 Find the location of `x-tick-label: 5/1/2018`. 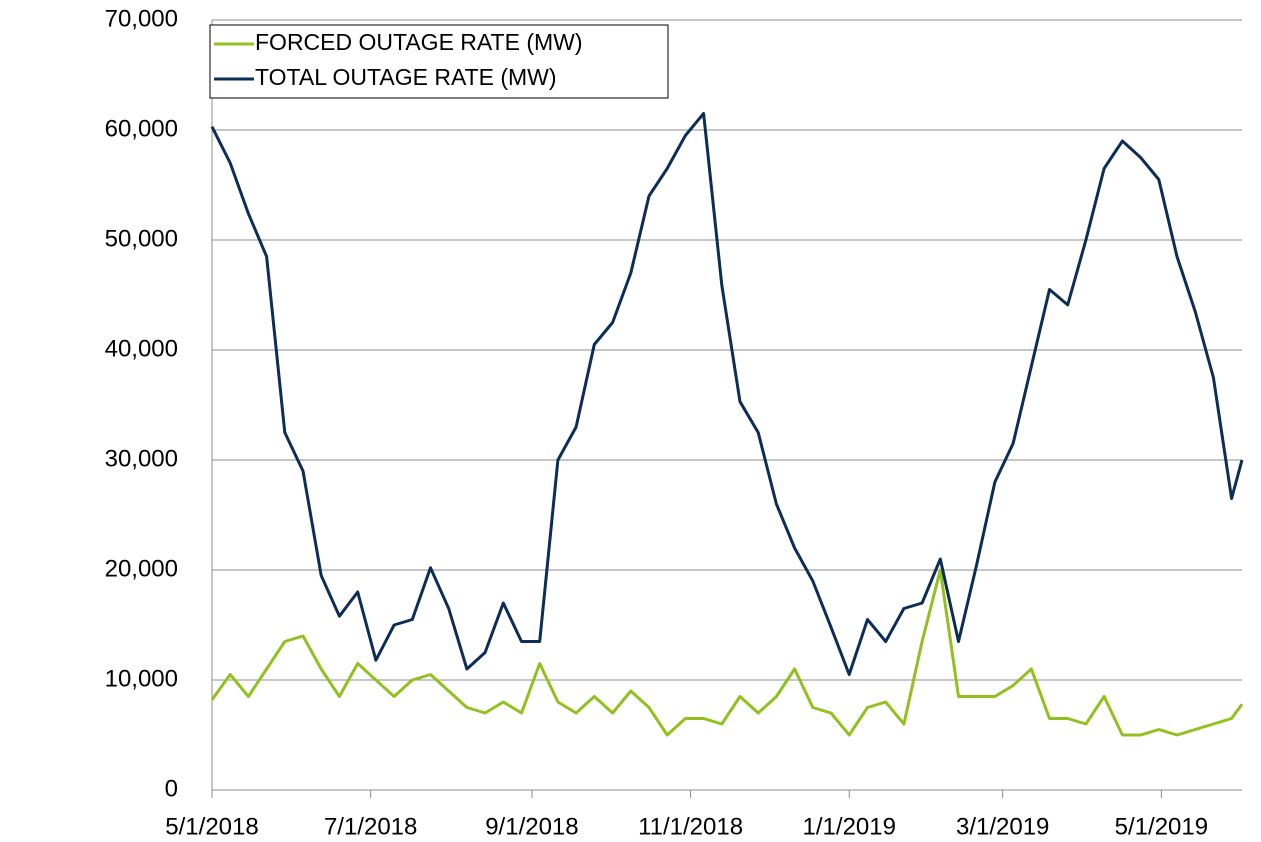

x-tick-label: 5/1/2018 is located at coordinates (211, 826).